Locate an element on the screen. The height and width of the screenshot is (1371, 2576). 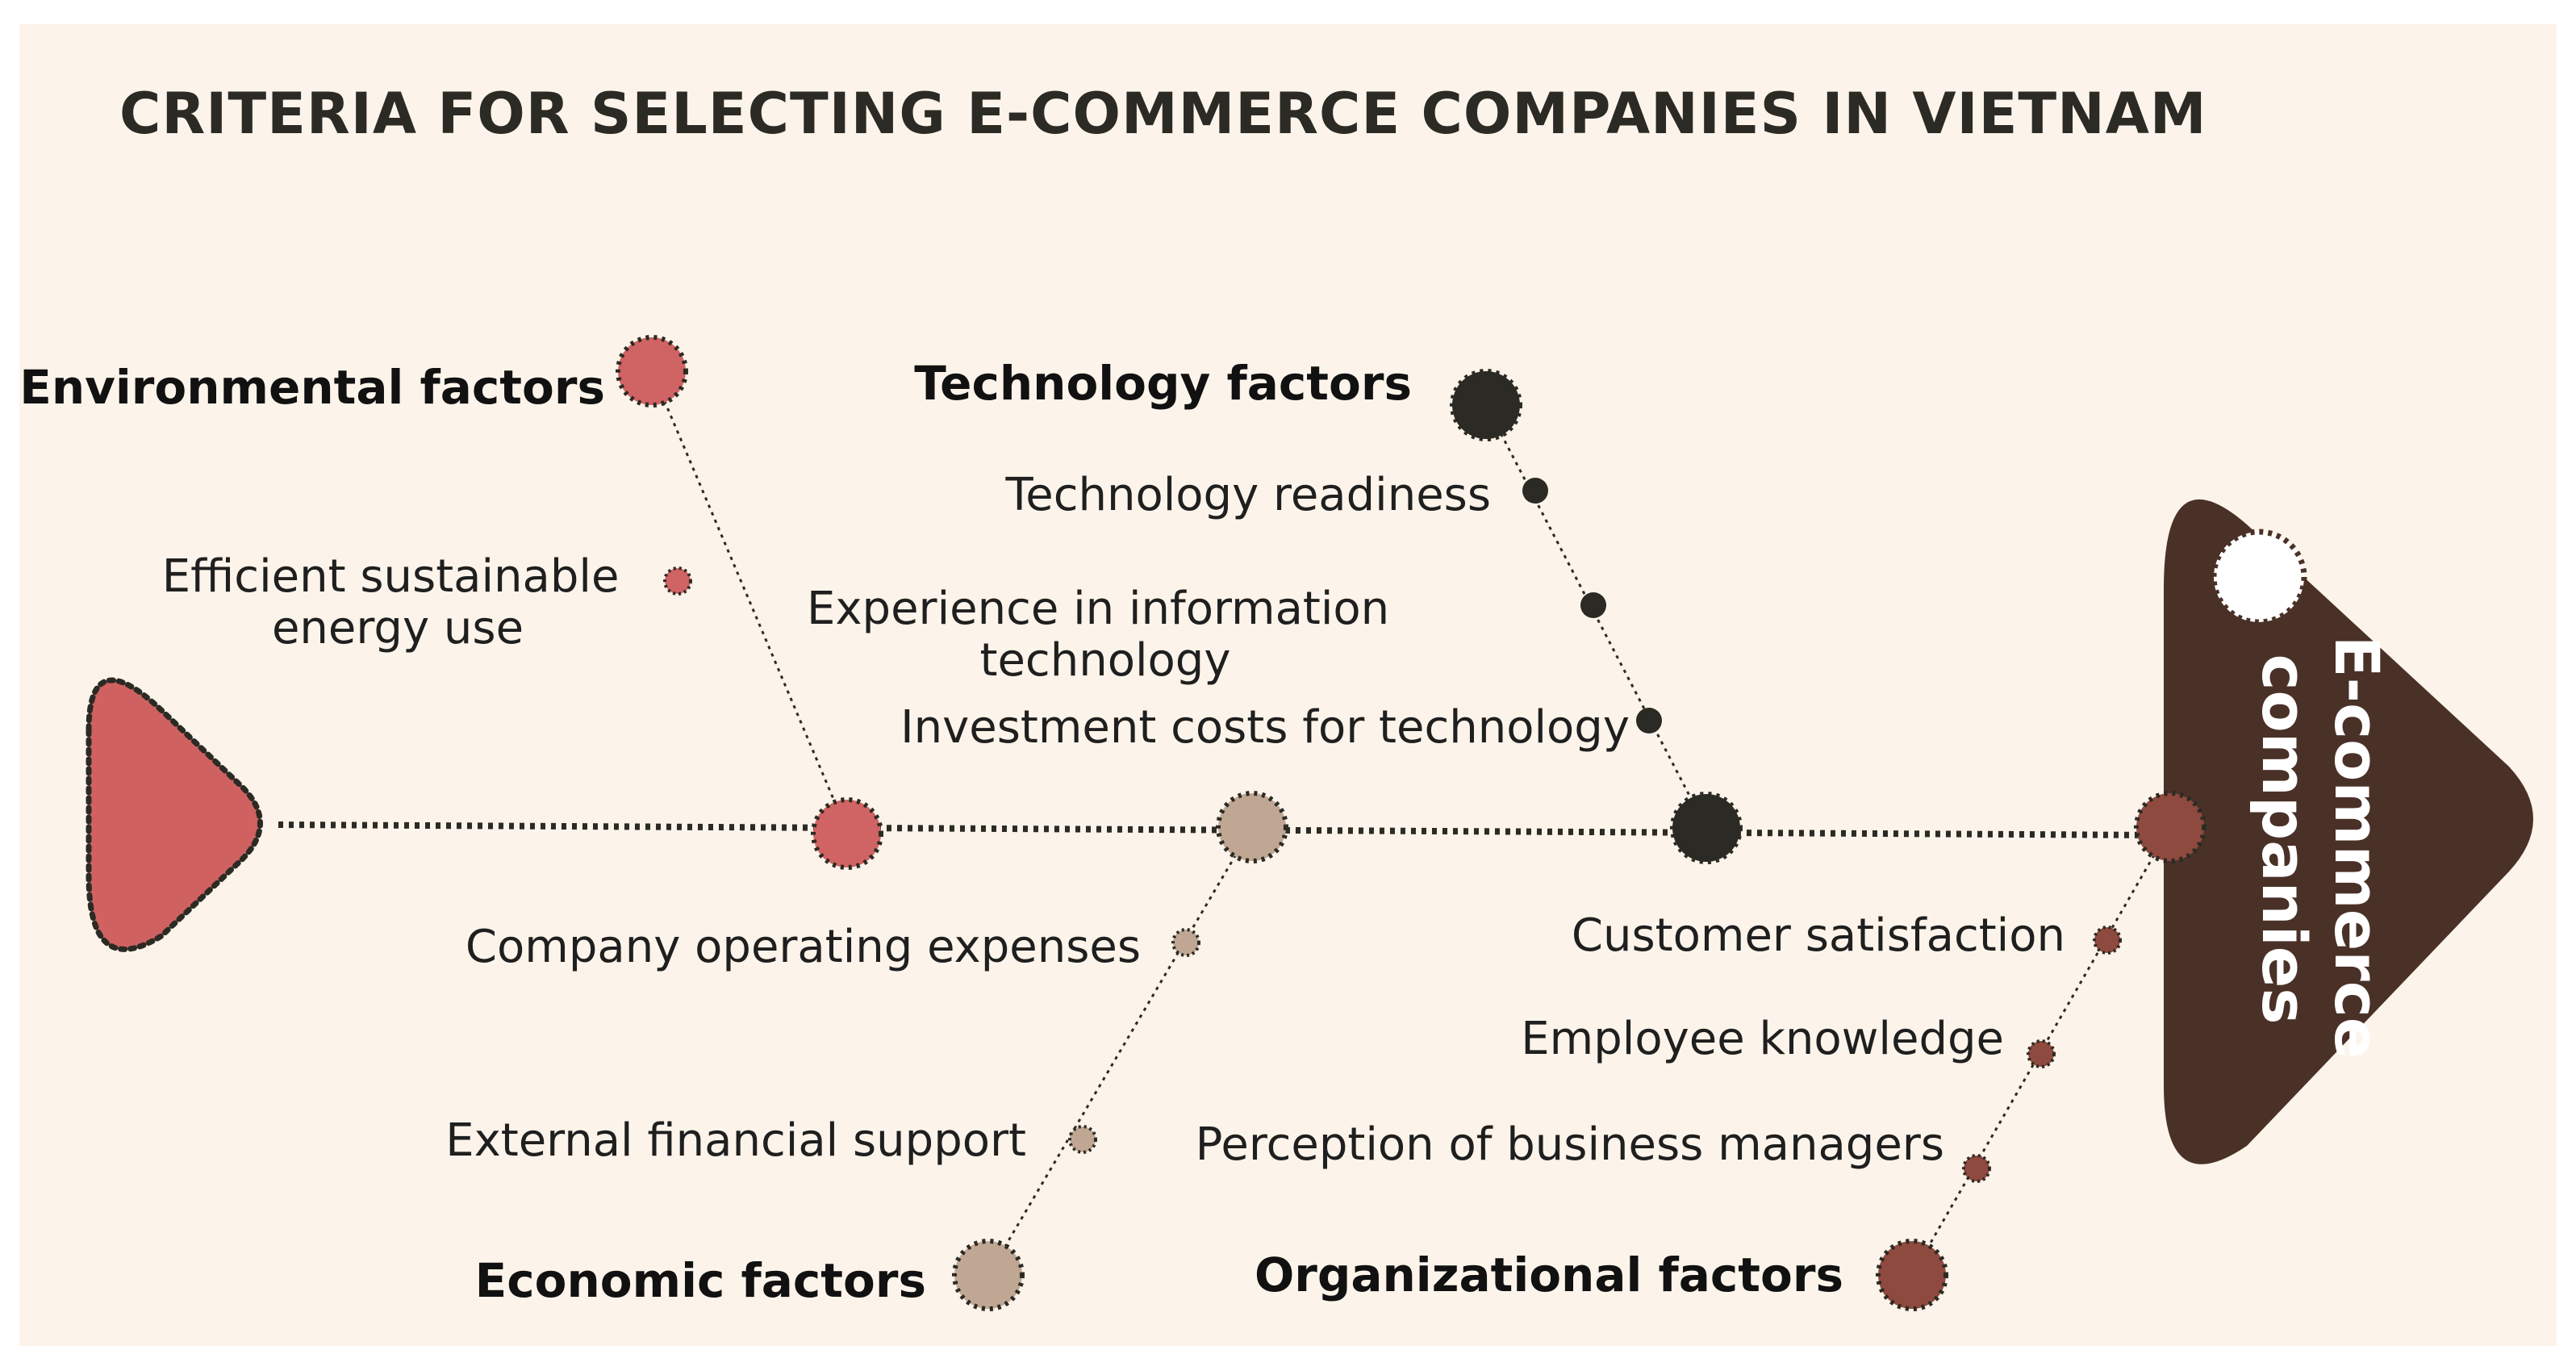
head-label-line1: E-commerce is located at coordinates (2357, 848).